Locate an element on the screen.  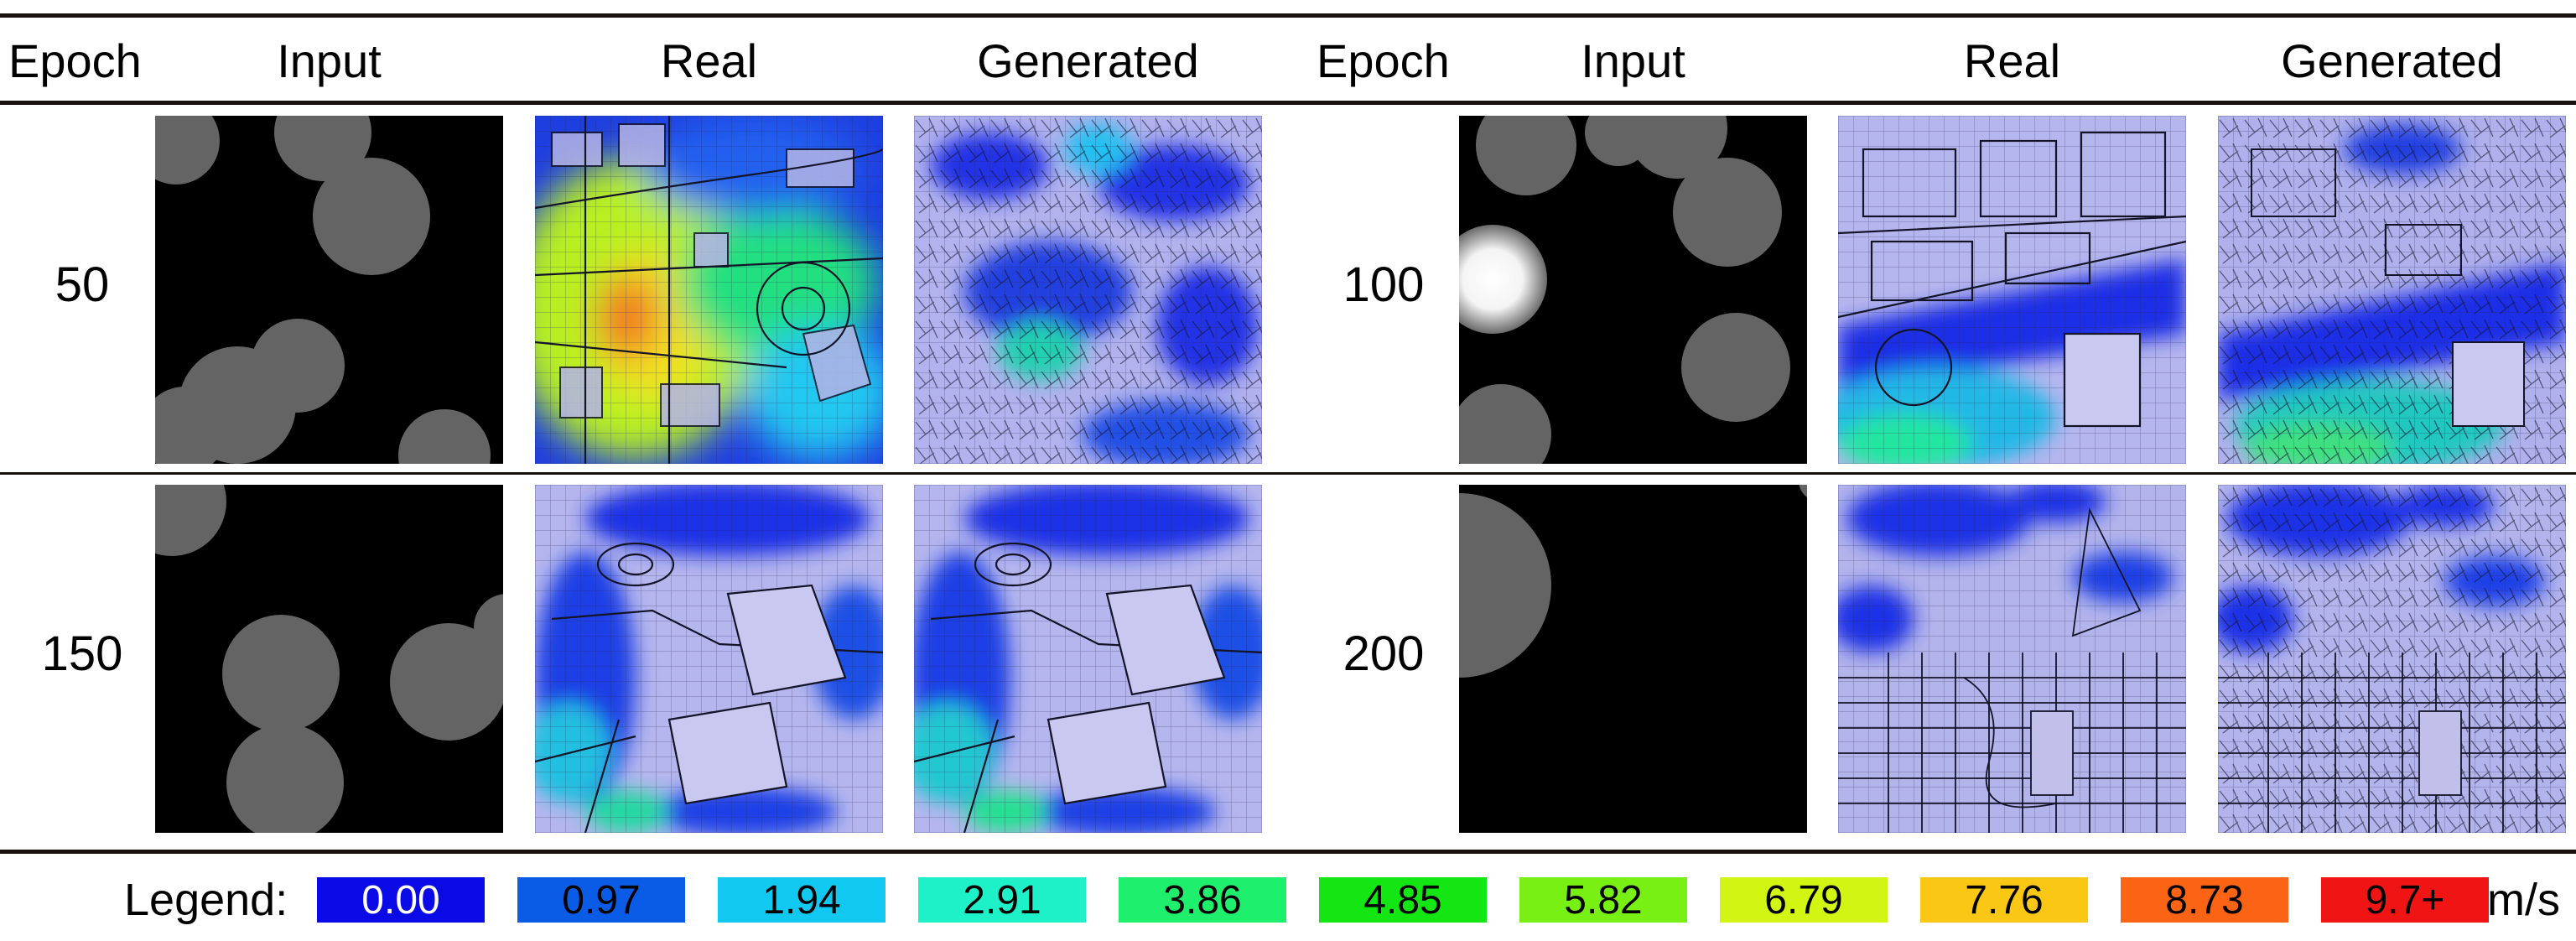
legend-swatch-5: 4.85 is located at coordinates (1403, 900).